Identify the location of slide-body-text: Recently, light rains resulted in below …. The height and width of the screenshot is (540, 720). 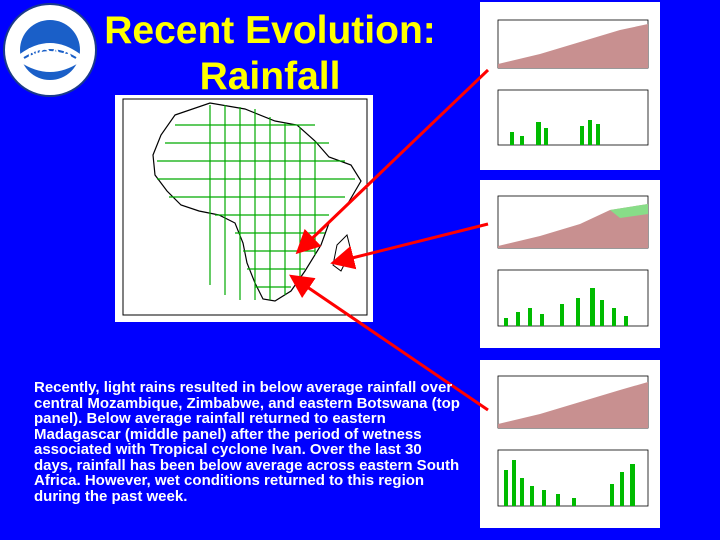
(247, 442).